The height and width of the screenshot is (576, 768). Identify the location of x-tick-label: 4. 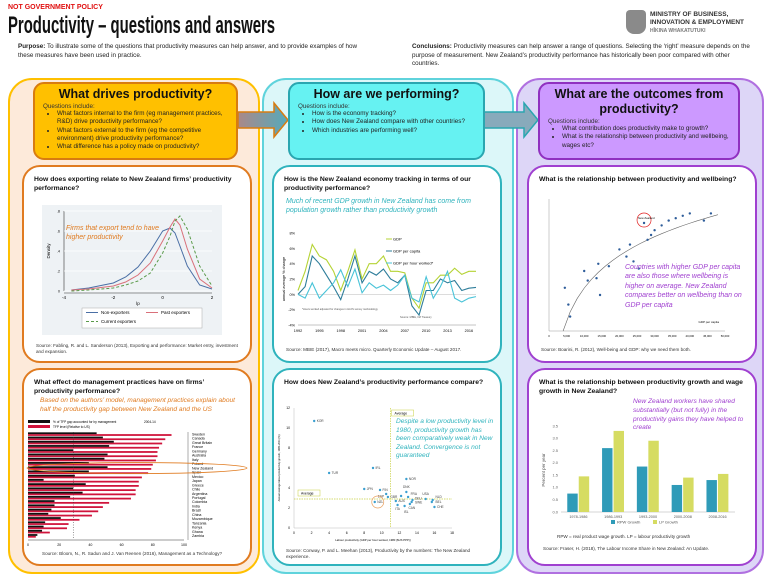
(329, 533).